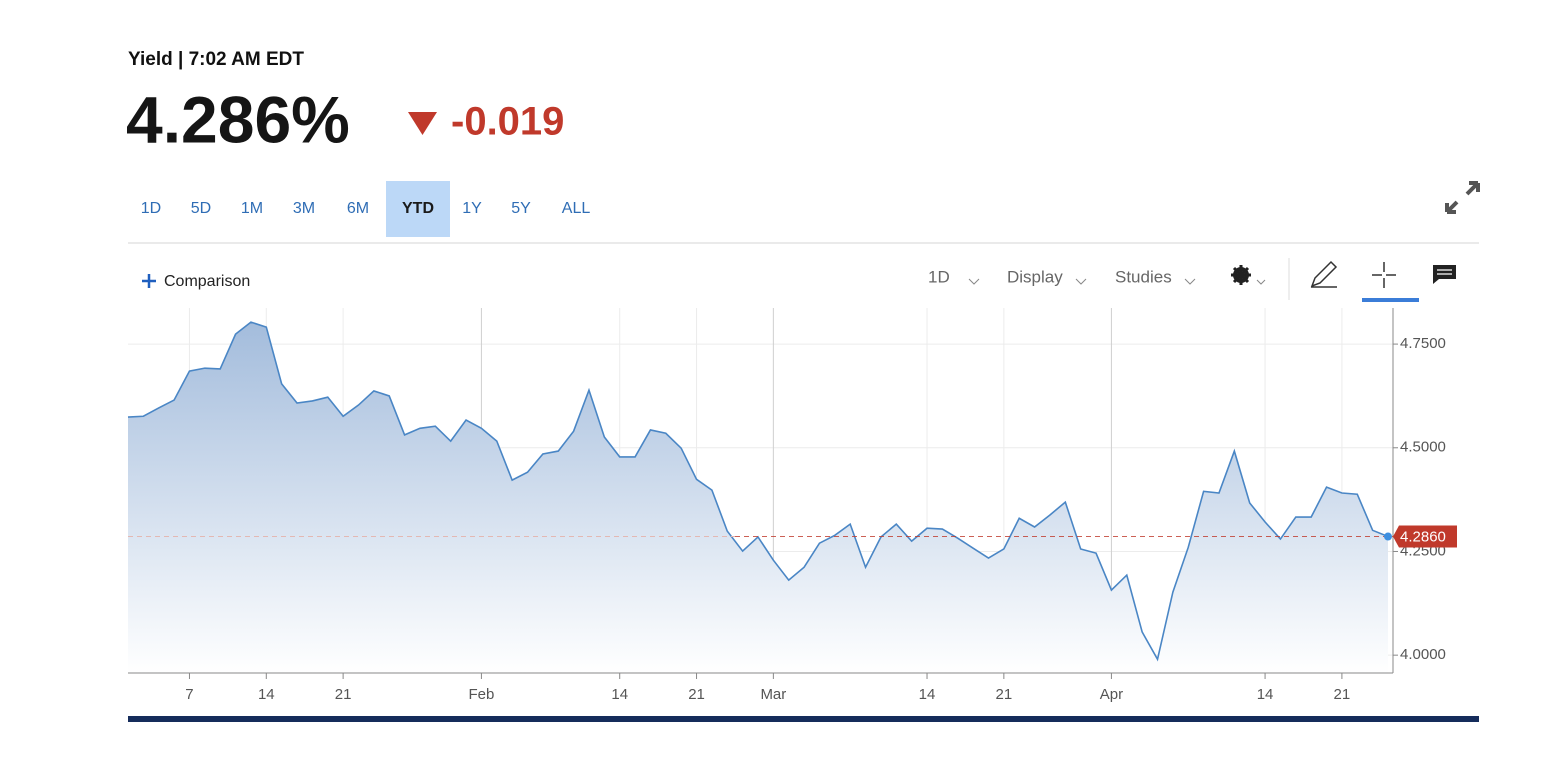 Image resolution: width=1560 pixels, height=766 pixels. Describe the element at coordinates (1390, 300) in the screenshot. I see `active-tool` at that location.